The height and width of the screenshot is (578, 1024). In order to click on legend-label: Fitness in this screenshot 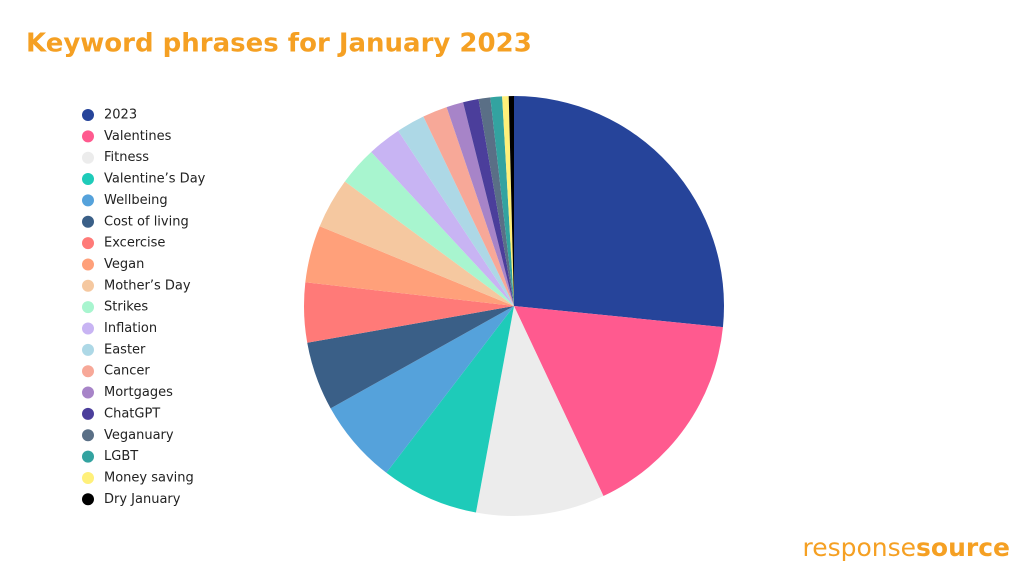, I will do `click(126, 157)`.